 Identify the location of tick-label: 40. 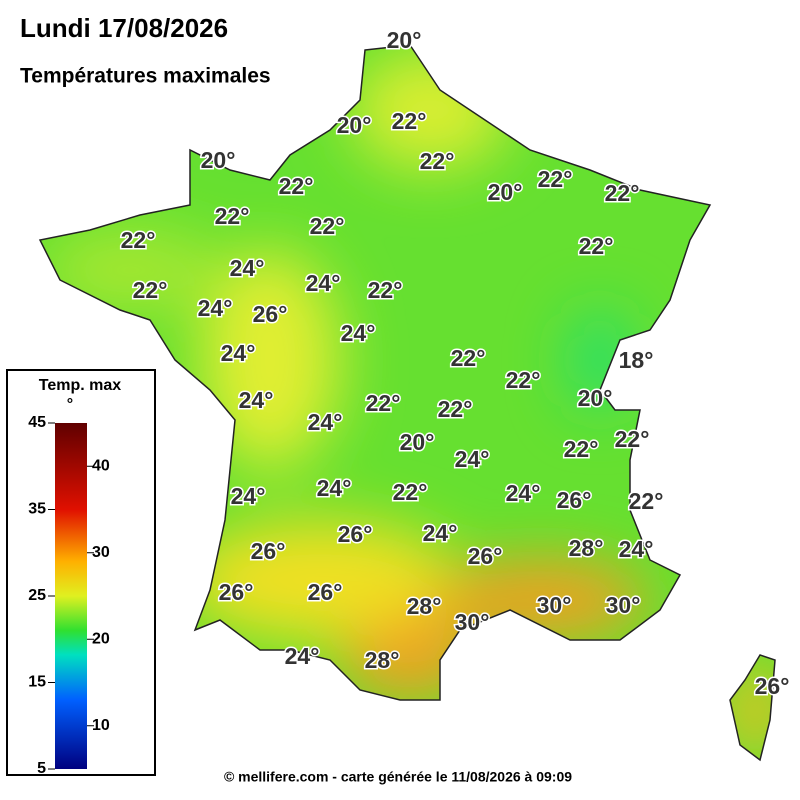
(101, 465).